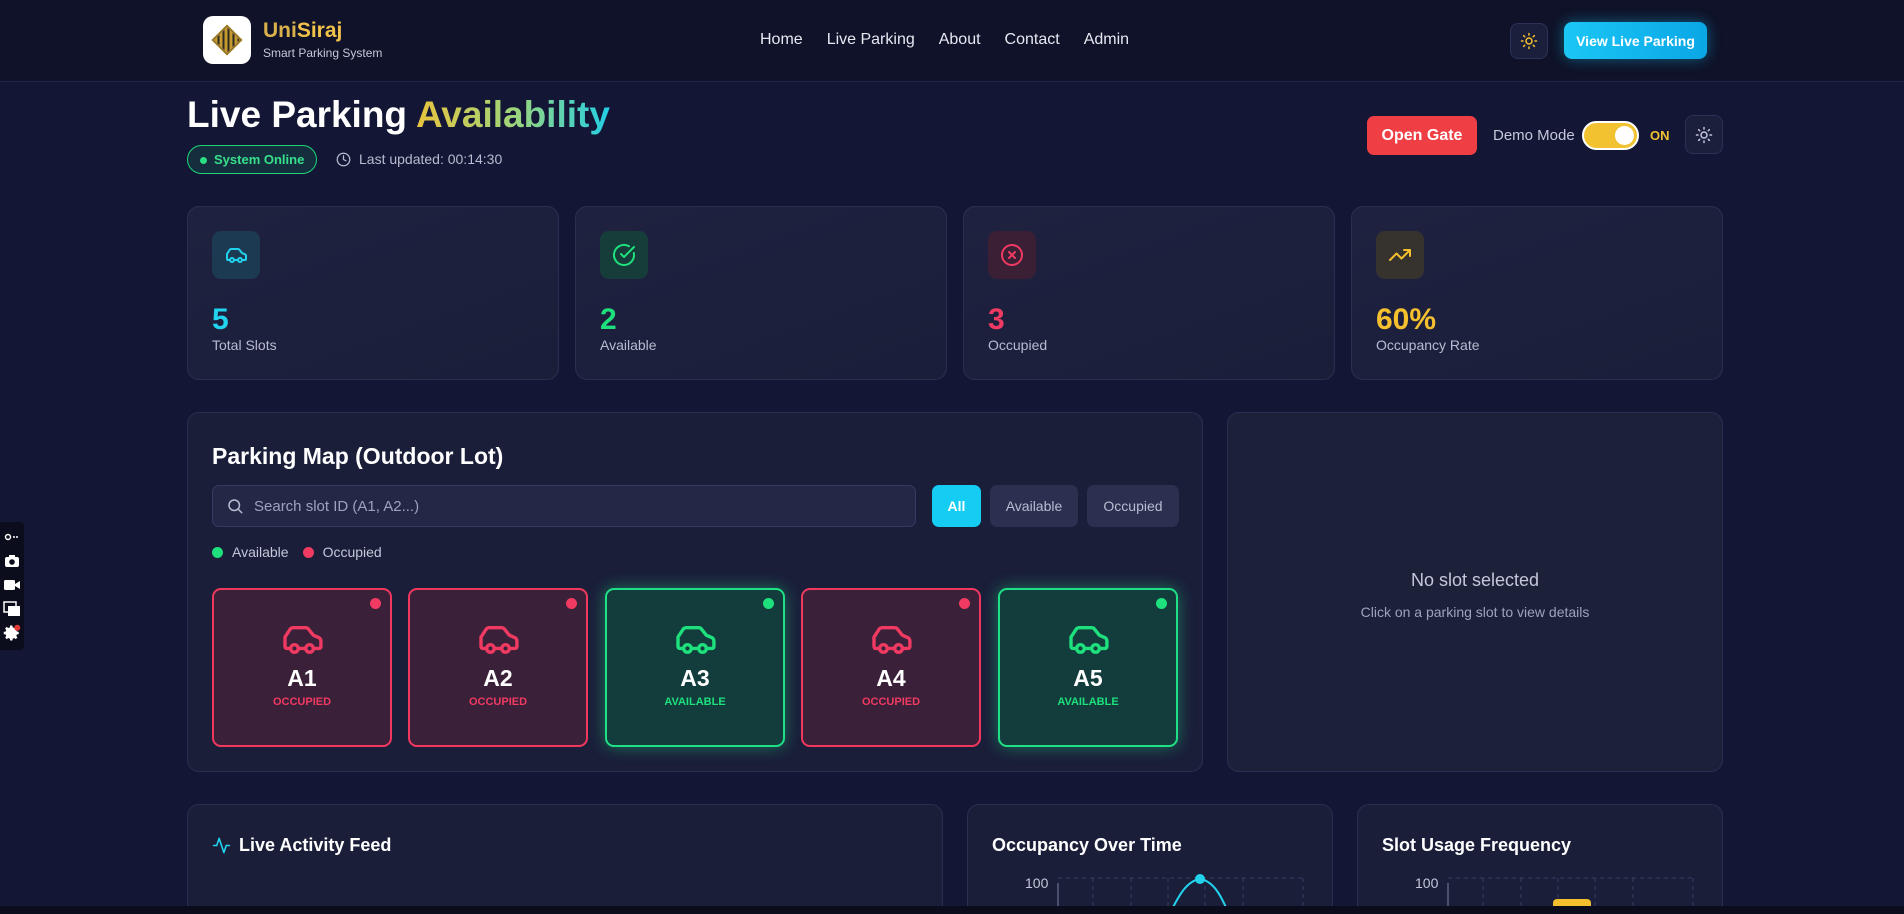 This screenshot has height=914, width=1904. What do you see at coordinates (1475, 580) in the screenshot?
I see `slot-details-empty-title: No slot selected` at bounding box center [1475, 580].